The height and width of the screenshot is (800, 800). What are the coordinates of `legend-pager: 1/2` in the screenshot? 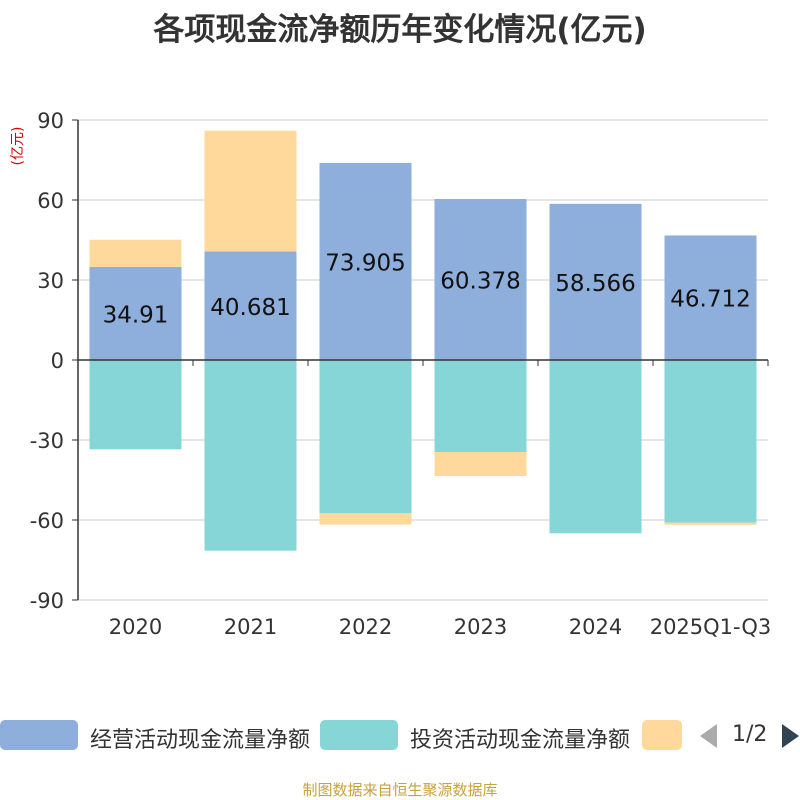 It's located at (750, 735).